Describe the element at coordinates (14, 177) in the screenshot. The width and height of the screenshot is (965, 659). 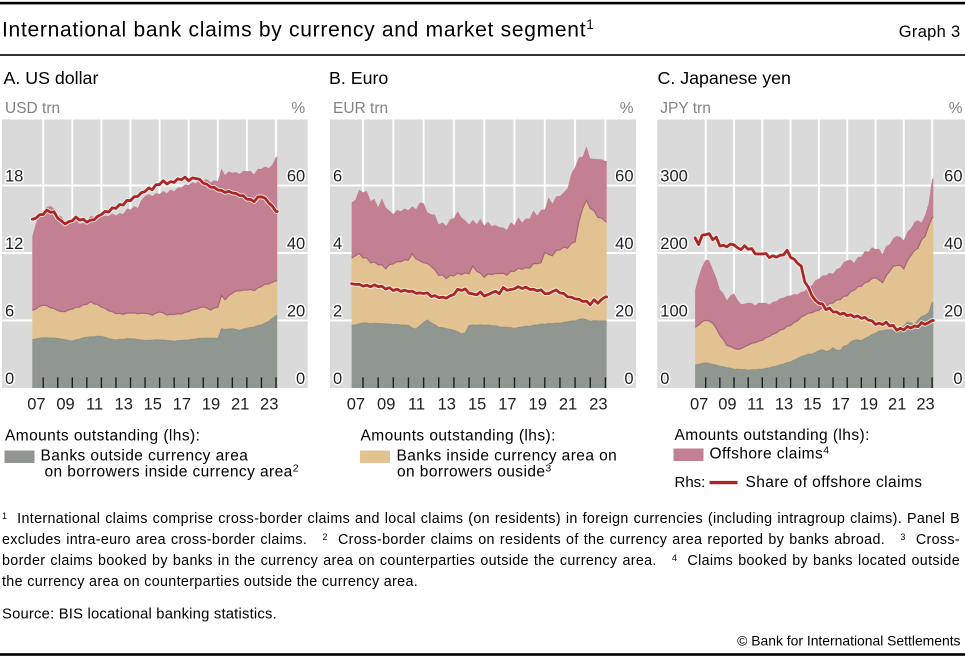
I see `svg-text: 18` at that location.